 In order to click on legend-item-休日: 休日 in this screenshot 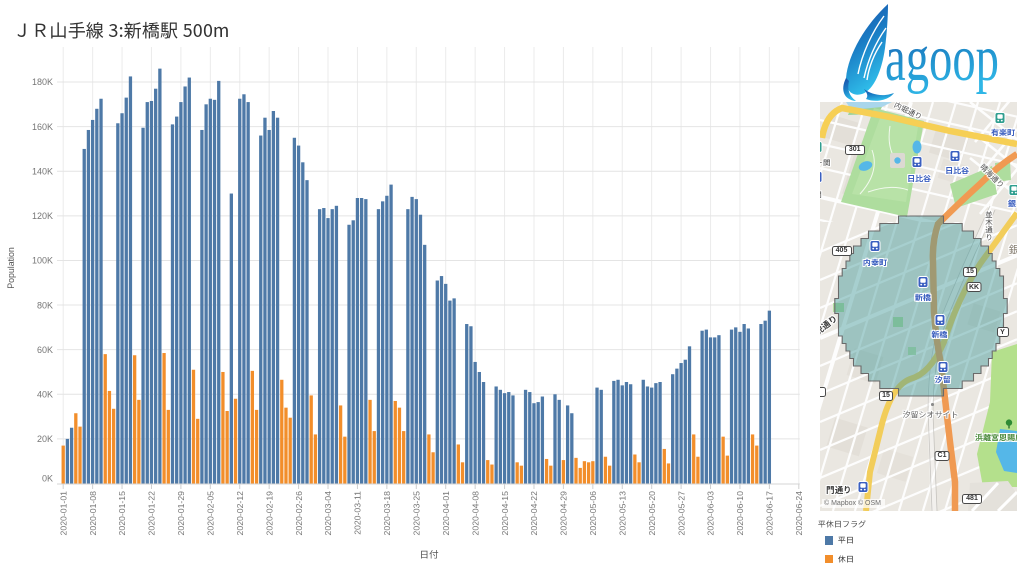, I will do `click(842, 559)`.